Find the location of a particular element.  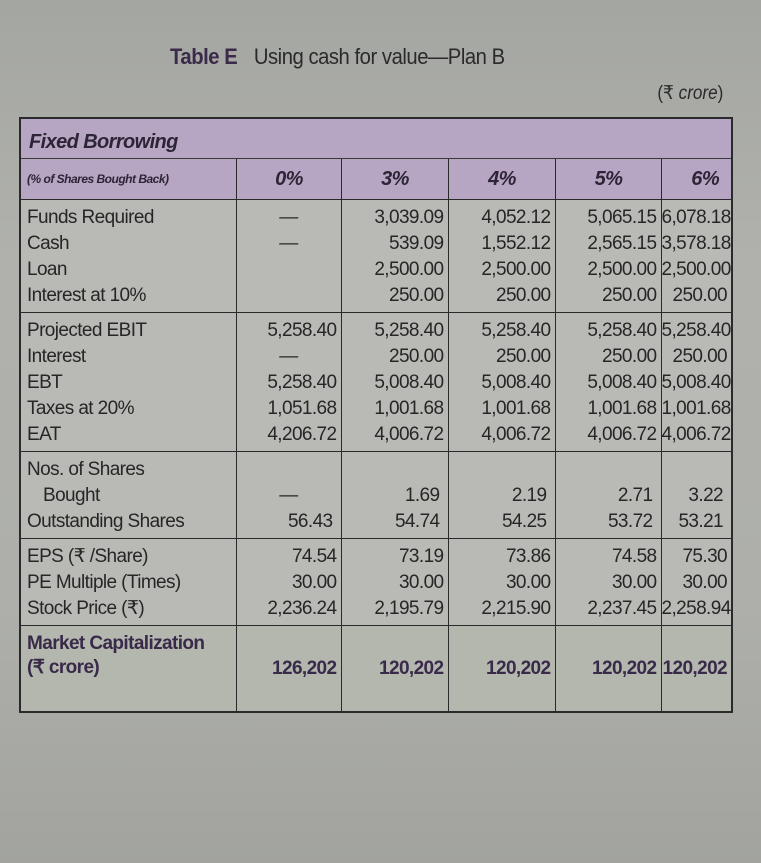

market-cap-label: Market Capitalization (₹ crore) is located at coordinates (128, 668).